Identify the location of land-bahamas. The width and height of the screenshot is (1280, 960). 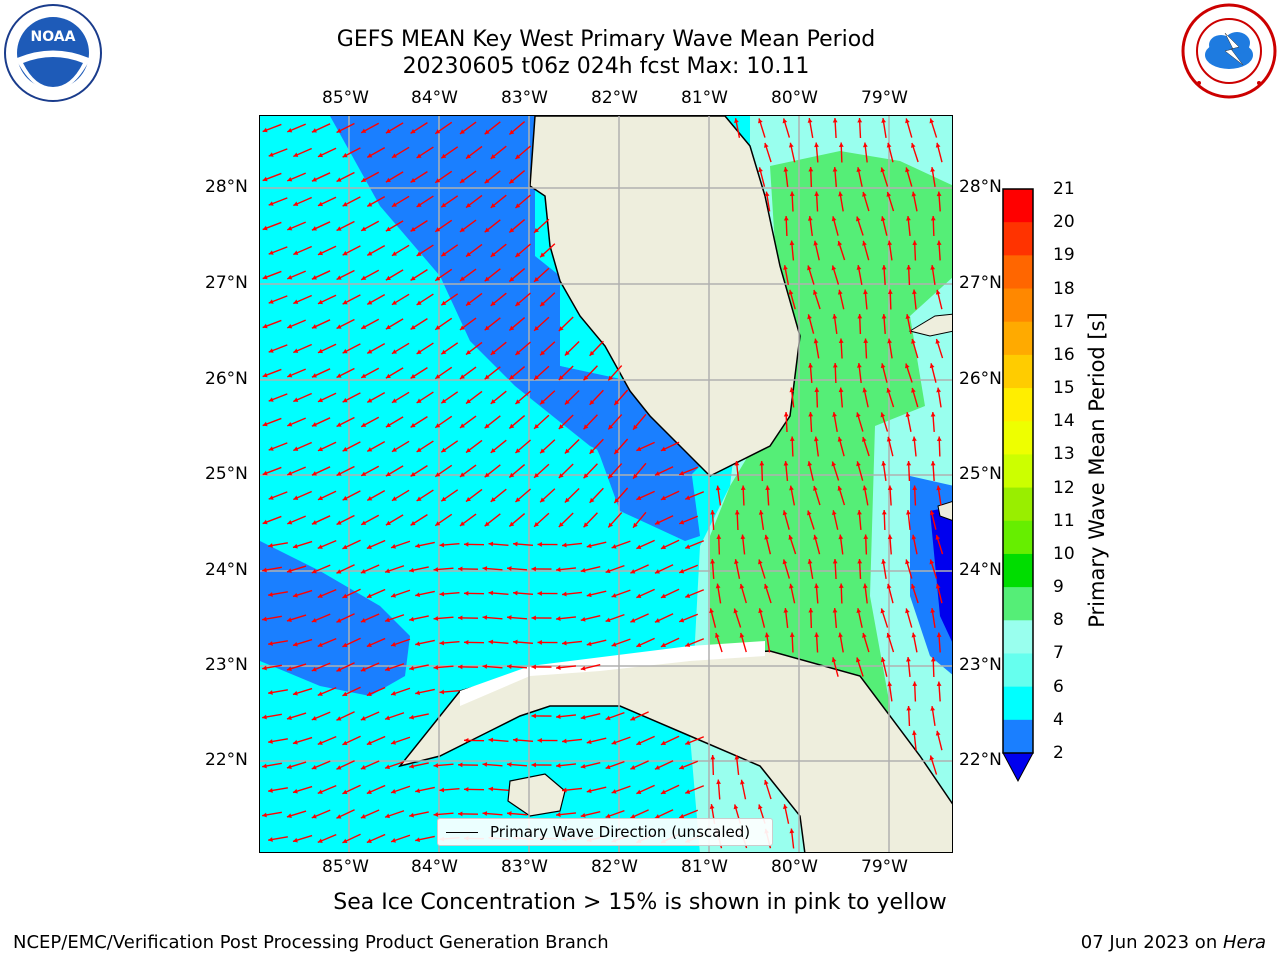
(930, 325).